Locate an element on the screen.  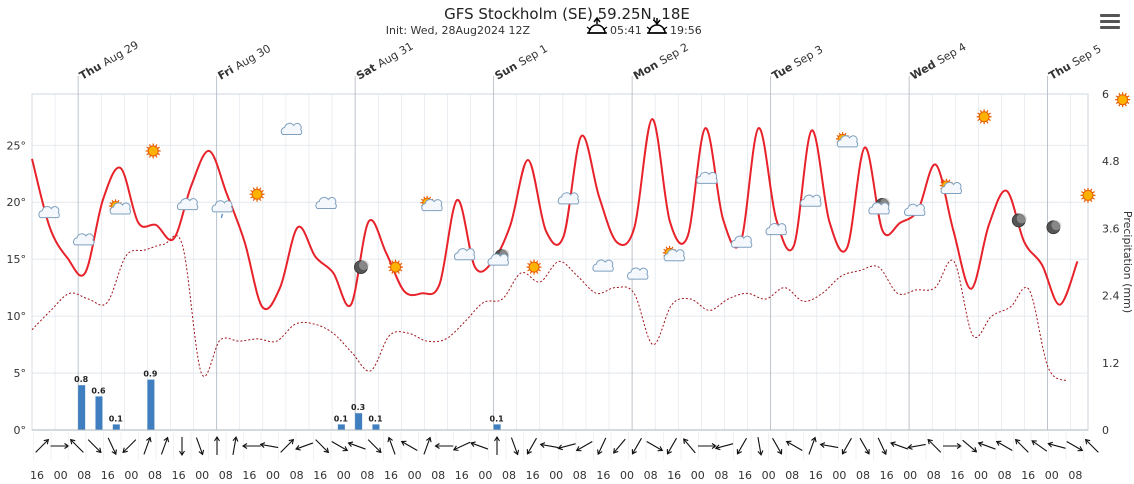
y-tick-label: 20° is located at coordinates (17, 202).